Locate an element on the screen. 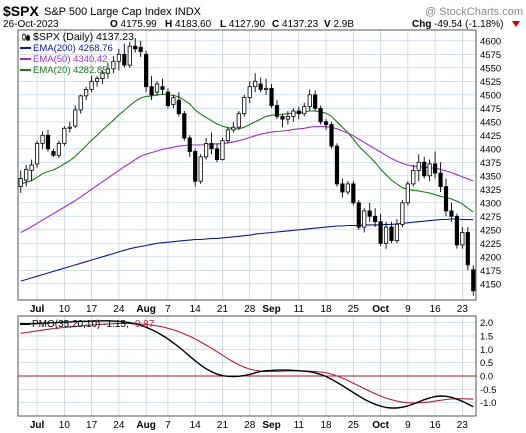 This screenshot has height=433, width=526. pmo-x-tick-label: 14 is located at coordinates (196, 425).